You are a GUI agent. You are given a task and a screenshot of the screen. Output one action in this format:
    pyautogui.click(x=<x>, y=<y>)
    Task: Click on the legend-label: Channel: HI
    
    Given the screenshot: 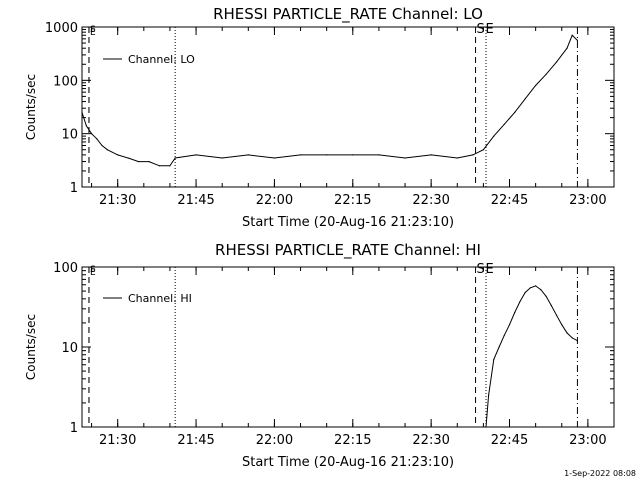 What is the action you would take?
    pyautogui.click(x=160, y=298)
    